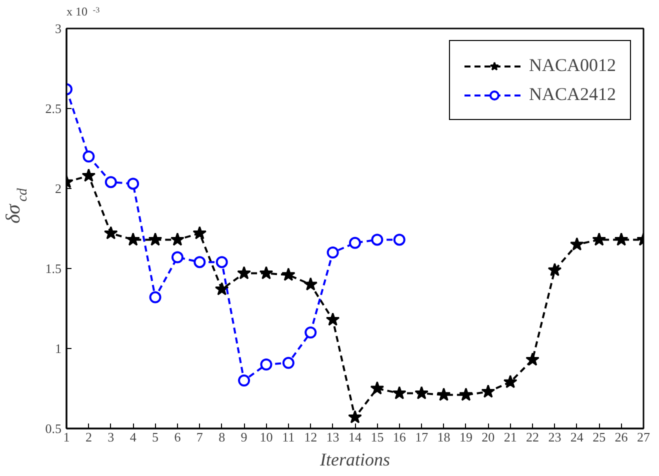 Image resolution: width=659 pixels, height=476 pixels. Describe the element at coordinates (53, 428) in the screenshot. I see `y-tick-label: 0.5` at that location.